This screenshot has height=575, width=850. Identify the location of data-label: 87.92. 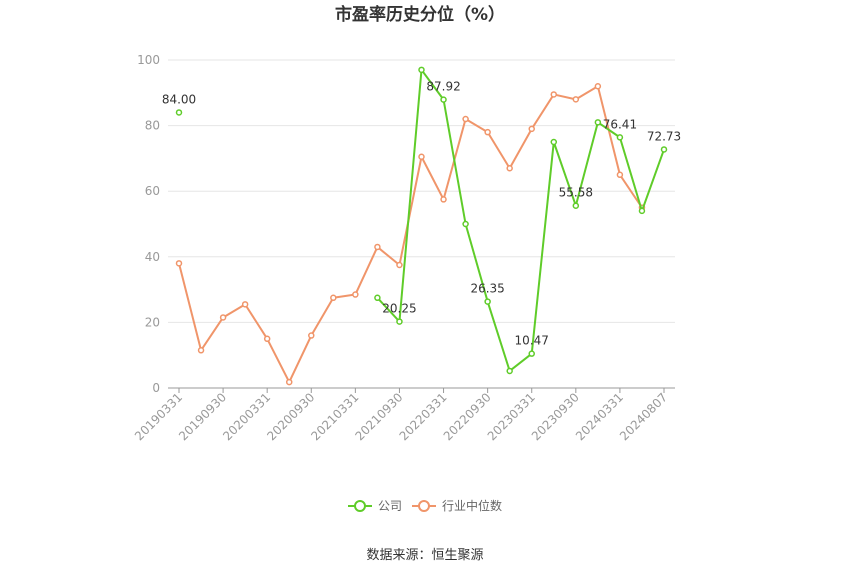
(443, 87).